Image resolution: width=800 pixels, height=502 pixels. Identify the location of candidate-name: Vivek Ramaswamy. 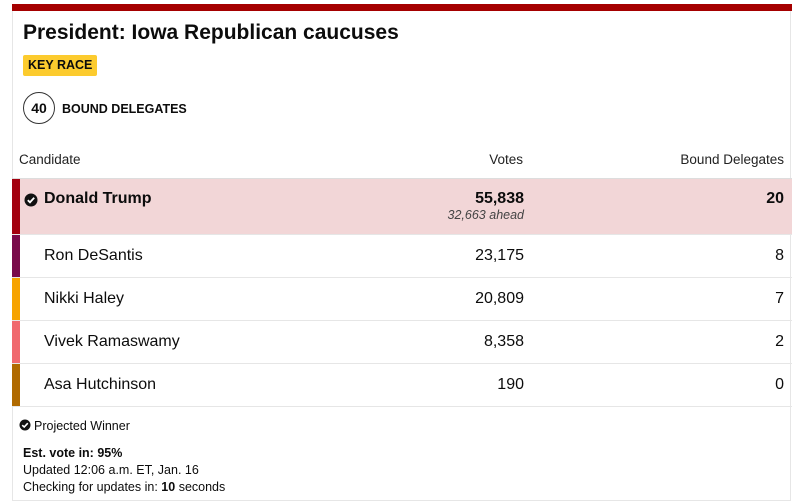
(112, 341).